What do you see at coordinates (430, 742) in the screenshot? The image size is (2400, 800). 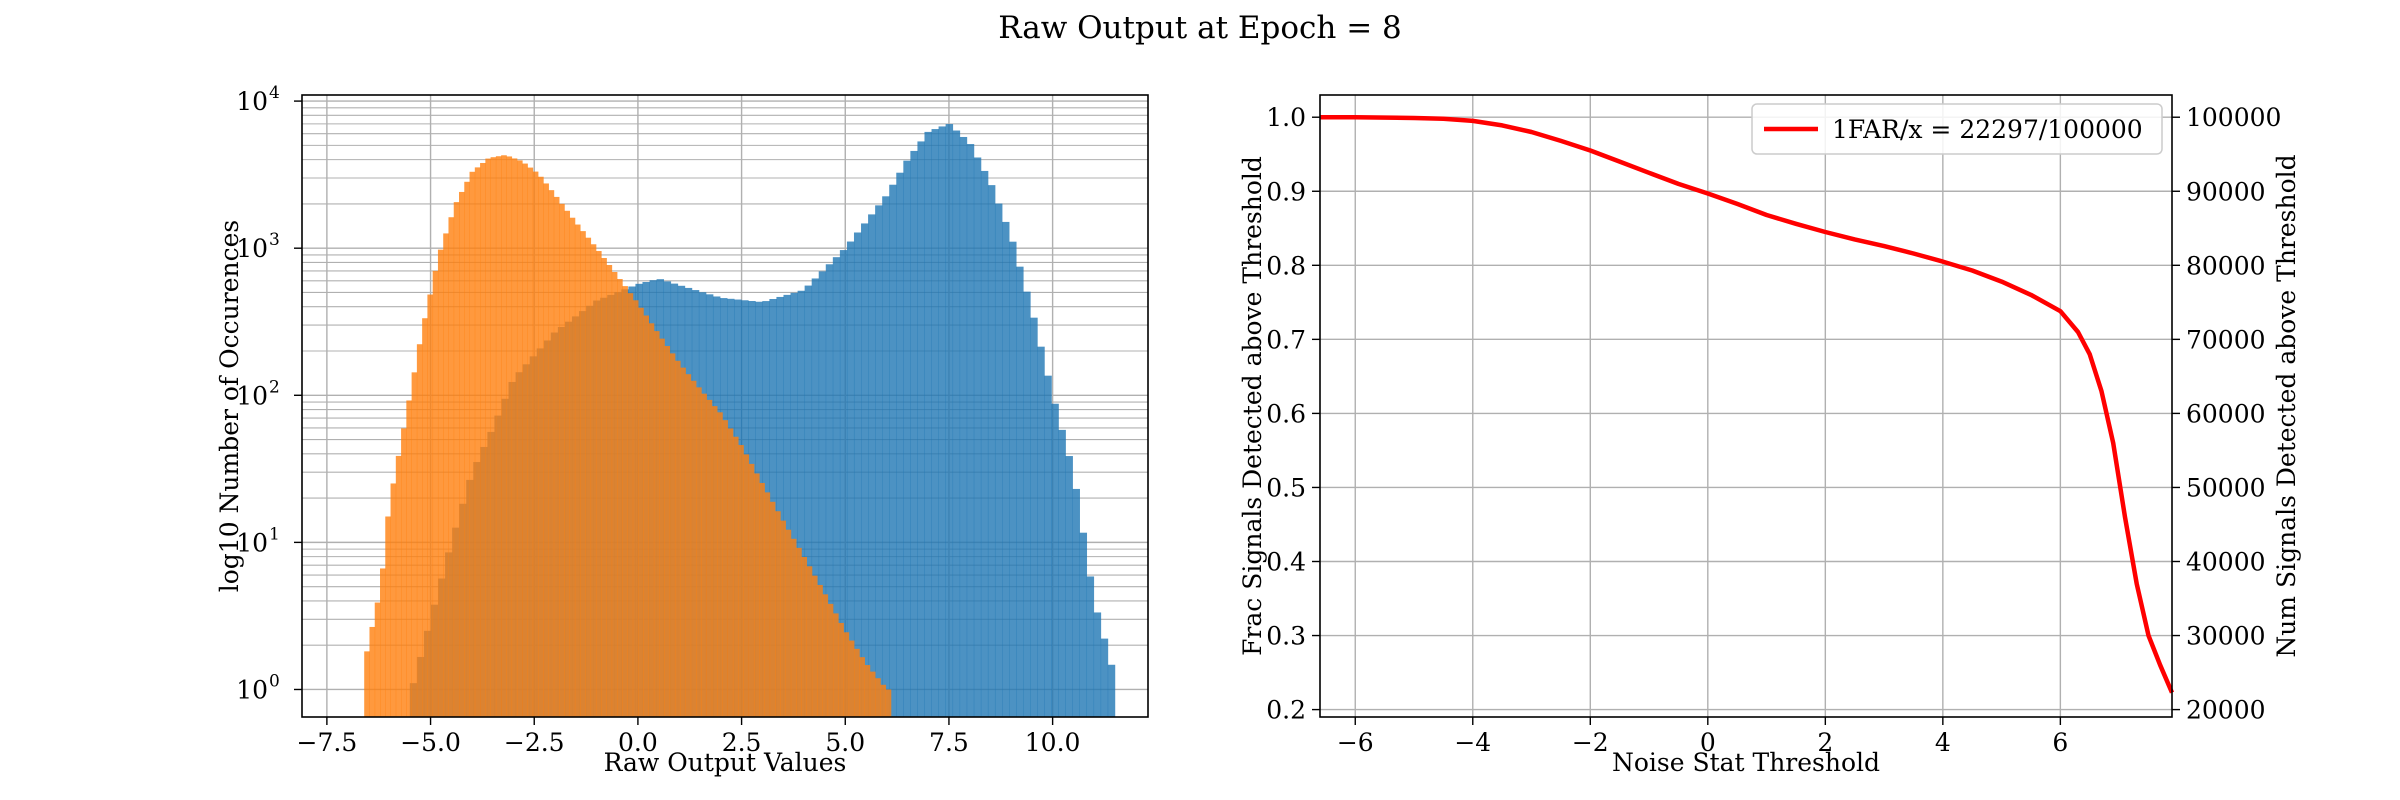 I see `x-tick-label: −5.0` at bounding box center [430, 742].